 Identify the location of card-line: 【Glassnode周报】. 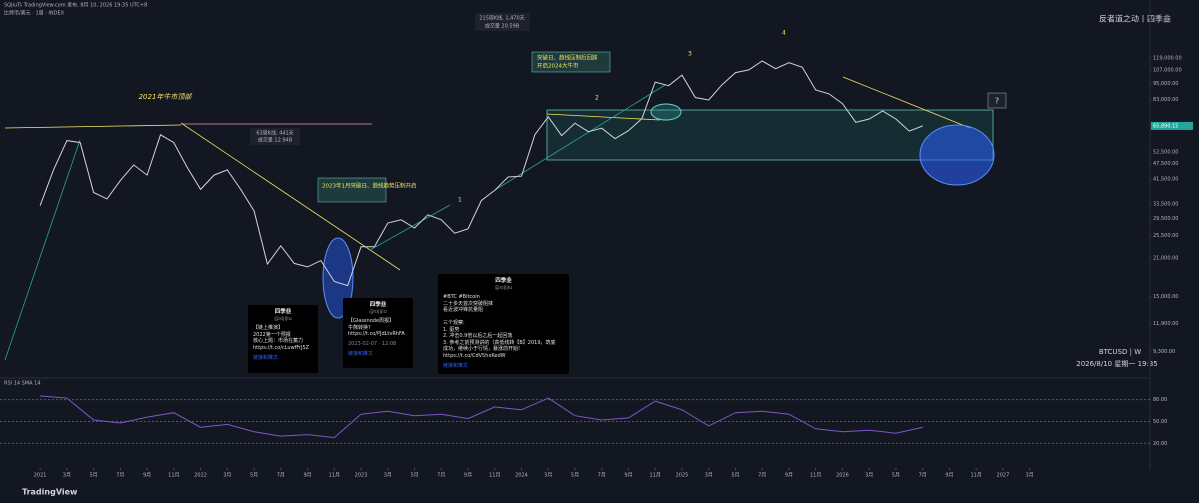
(371, 321).